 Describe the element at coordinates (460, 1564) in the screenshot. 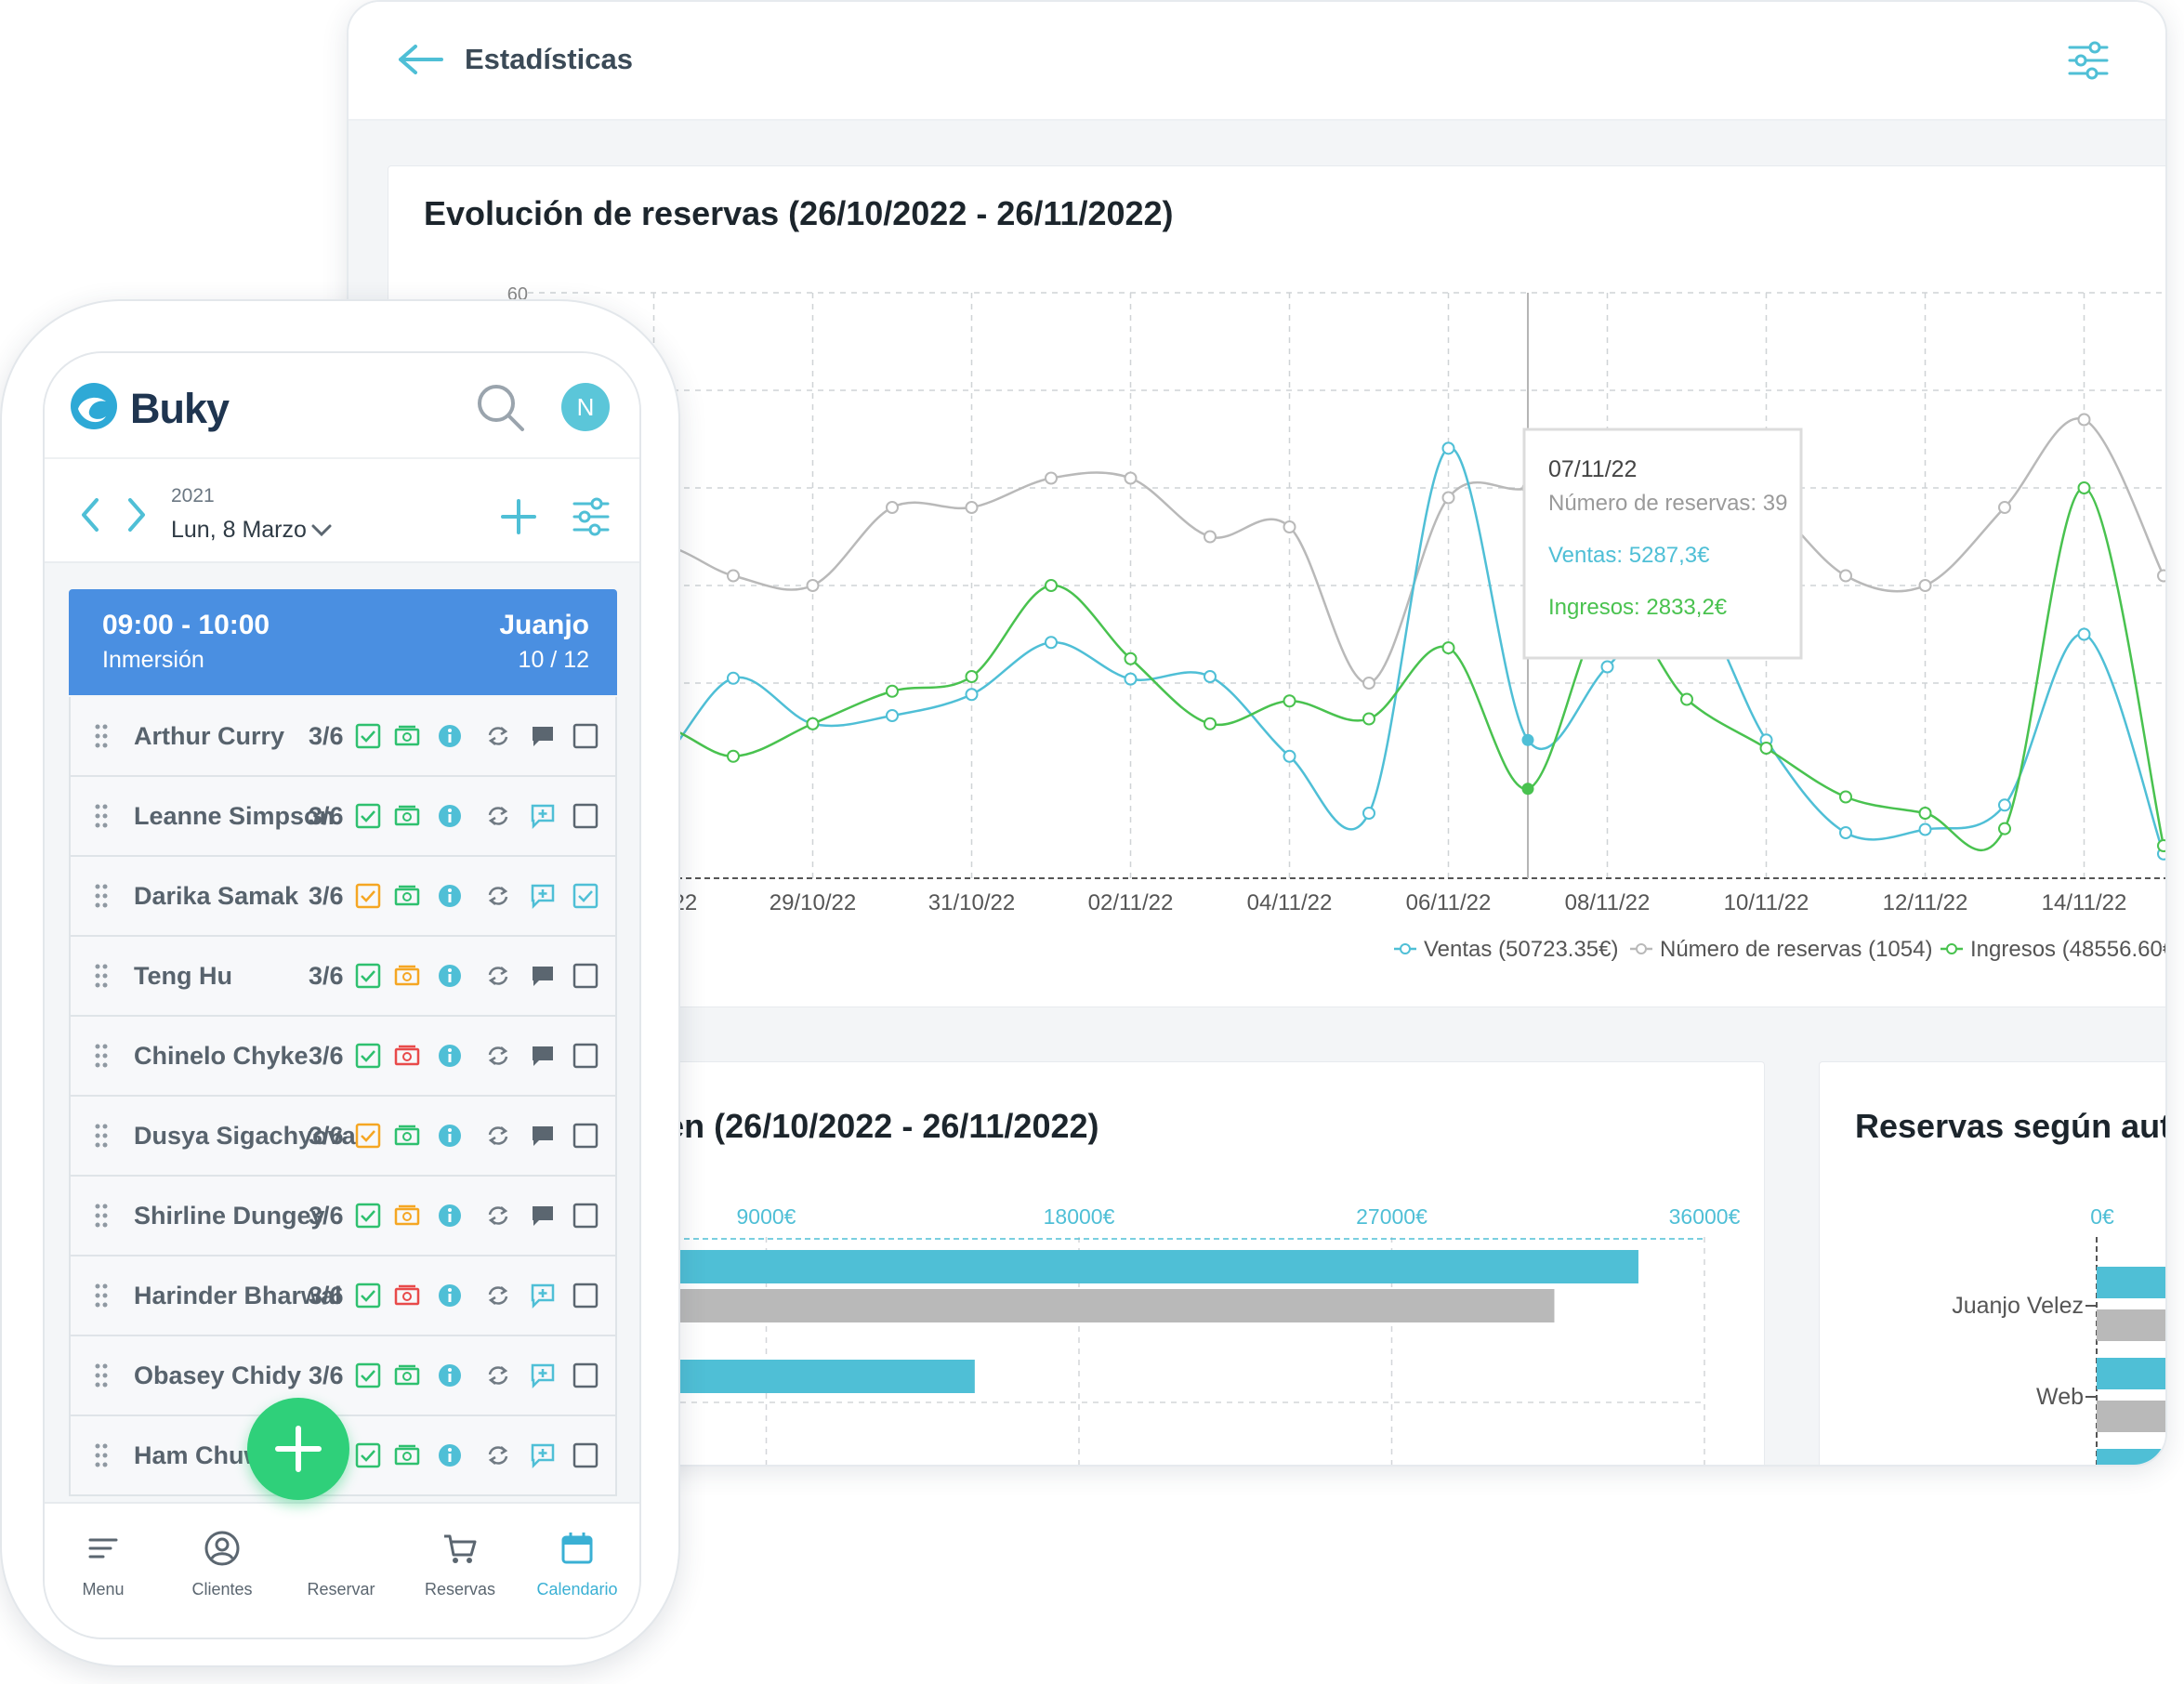

I see `nav-reservas: Reservas` at that location.